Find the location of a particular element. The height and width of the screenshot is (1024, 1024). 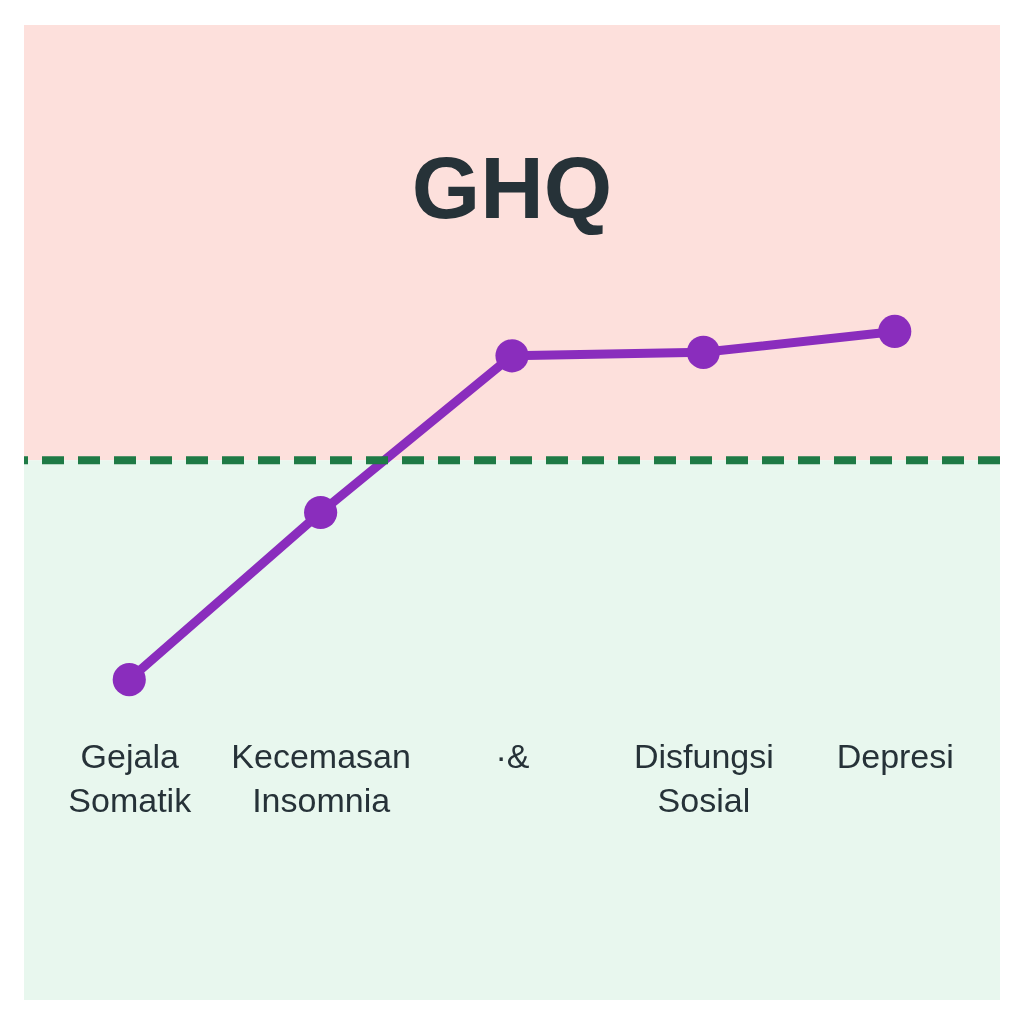

x-tick-label: Disfungsi Sosial is located at coordinates (703, 777).